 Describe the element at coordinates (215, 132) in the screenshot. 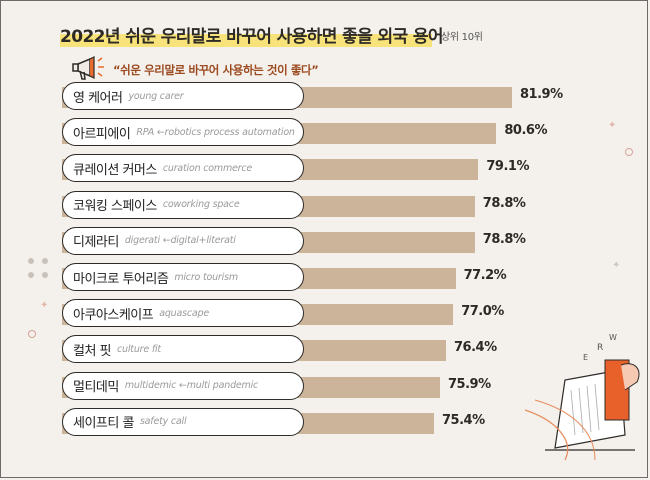

I see `category-english-term: RPA ←robotics process automation` at that location.